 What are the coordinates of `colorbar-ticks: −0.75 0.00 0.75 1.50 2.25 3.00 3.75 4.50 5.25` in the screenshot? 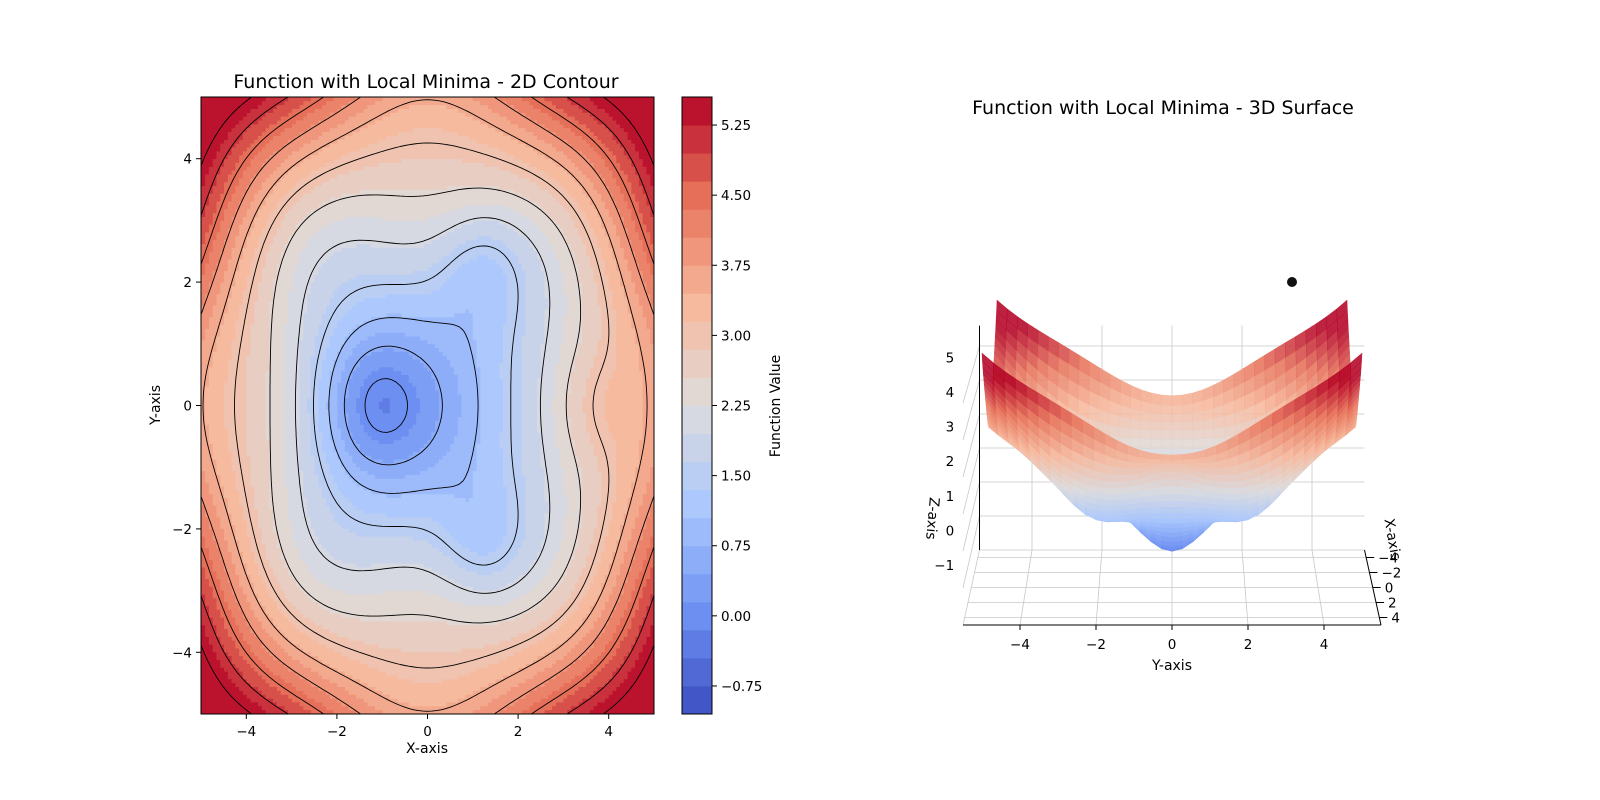 It's located at (737, 406).